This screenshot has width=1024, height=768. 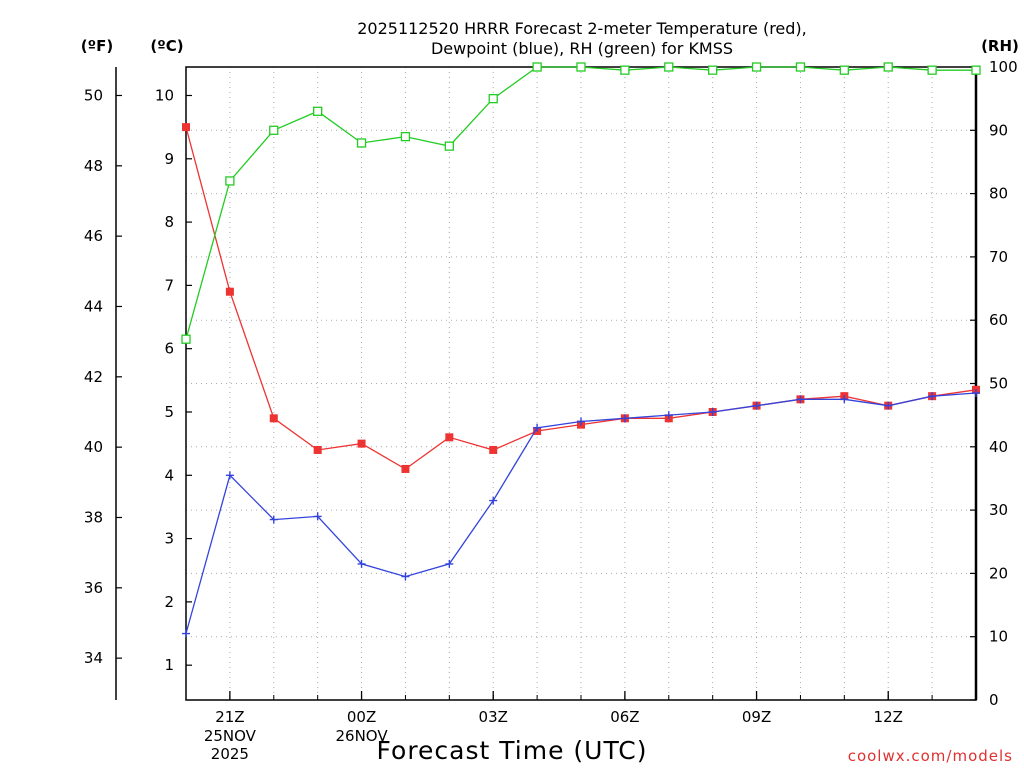 What do you see at coordinates (230, 754) in the screenshot?
I see `time-tick-date-label: 2025` at bounding box center [230, 754].